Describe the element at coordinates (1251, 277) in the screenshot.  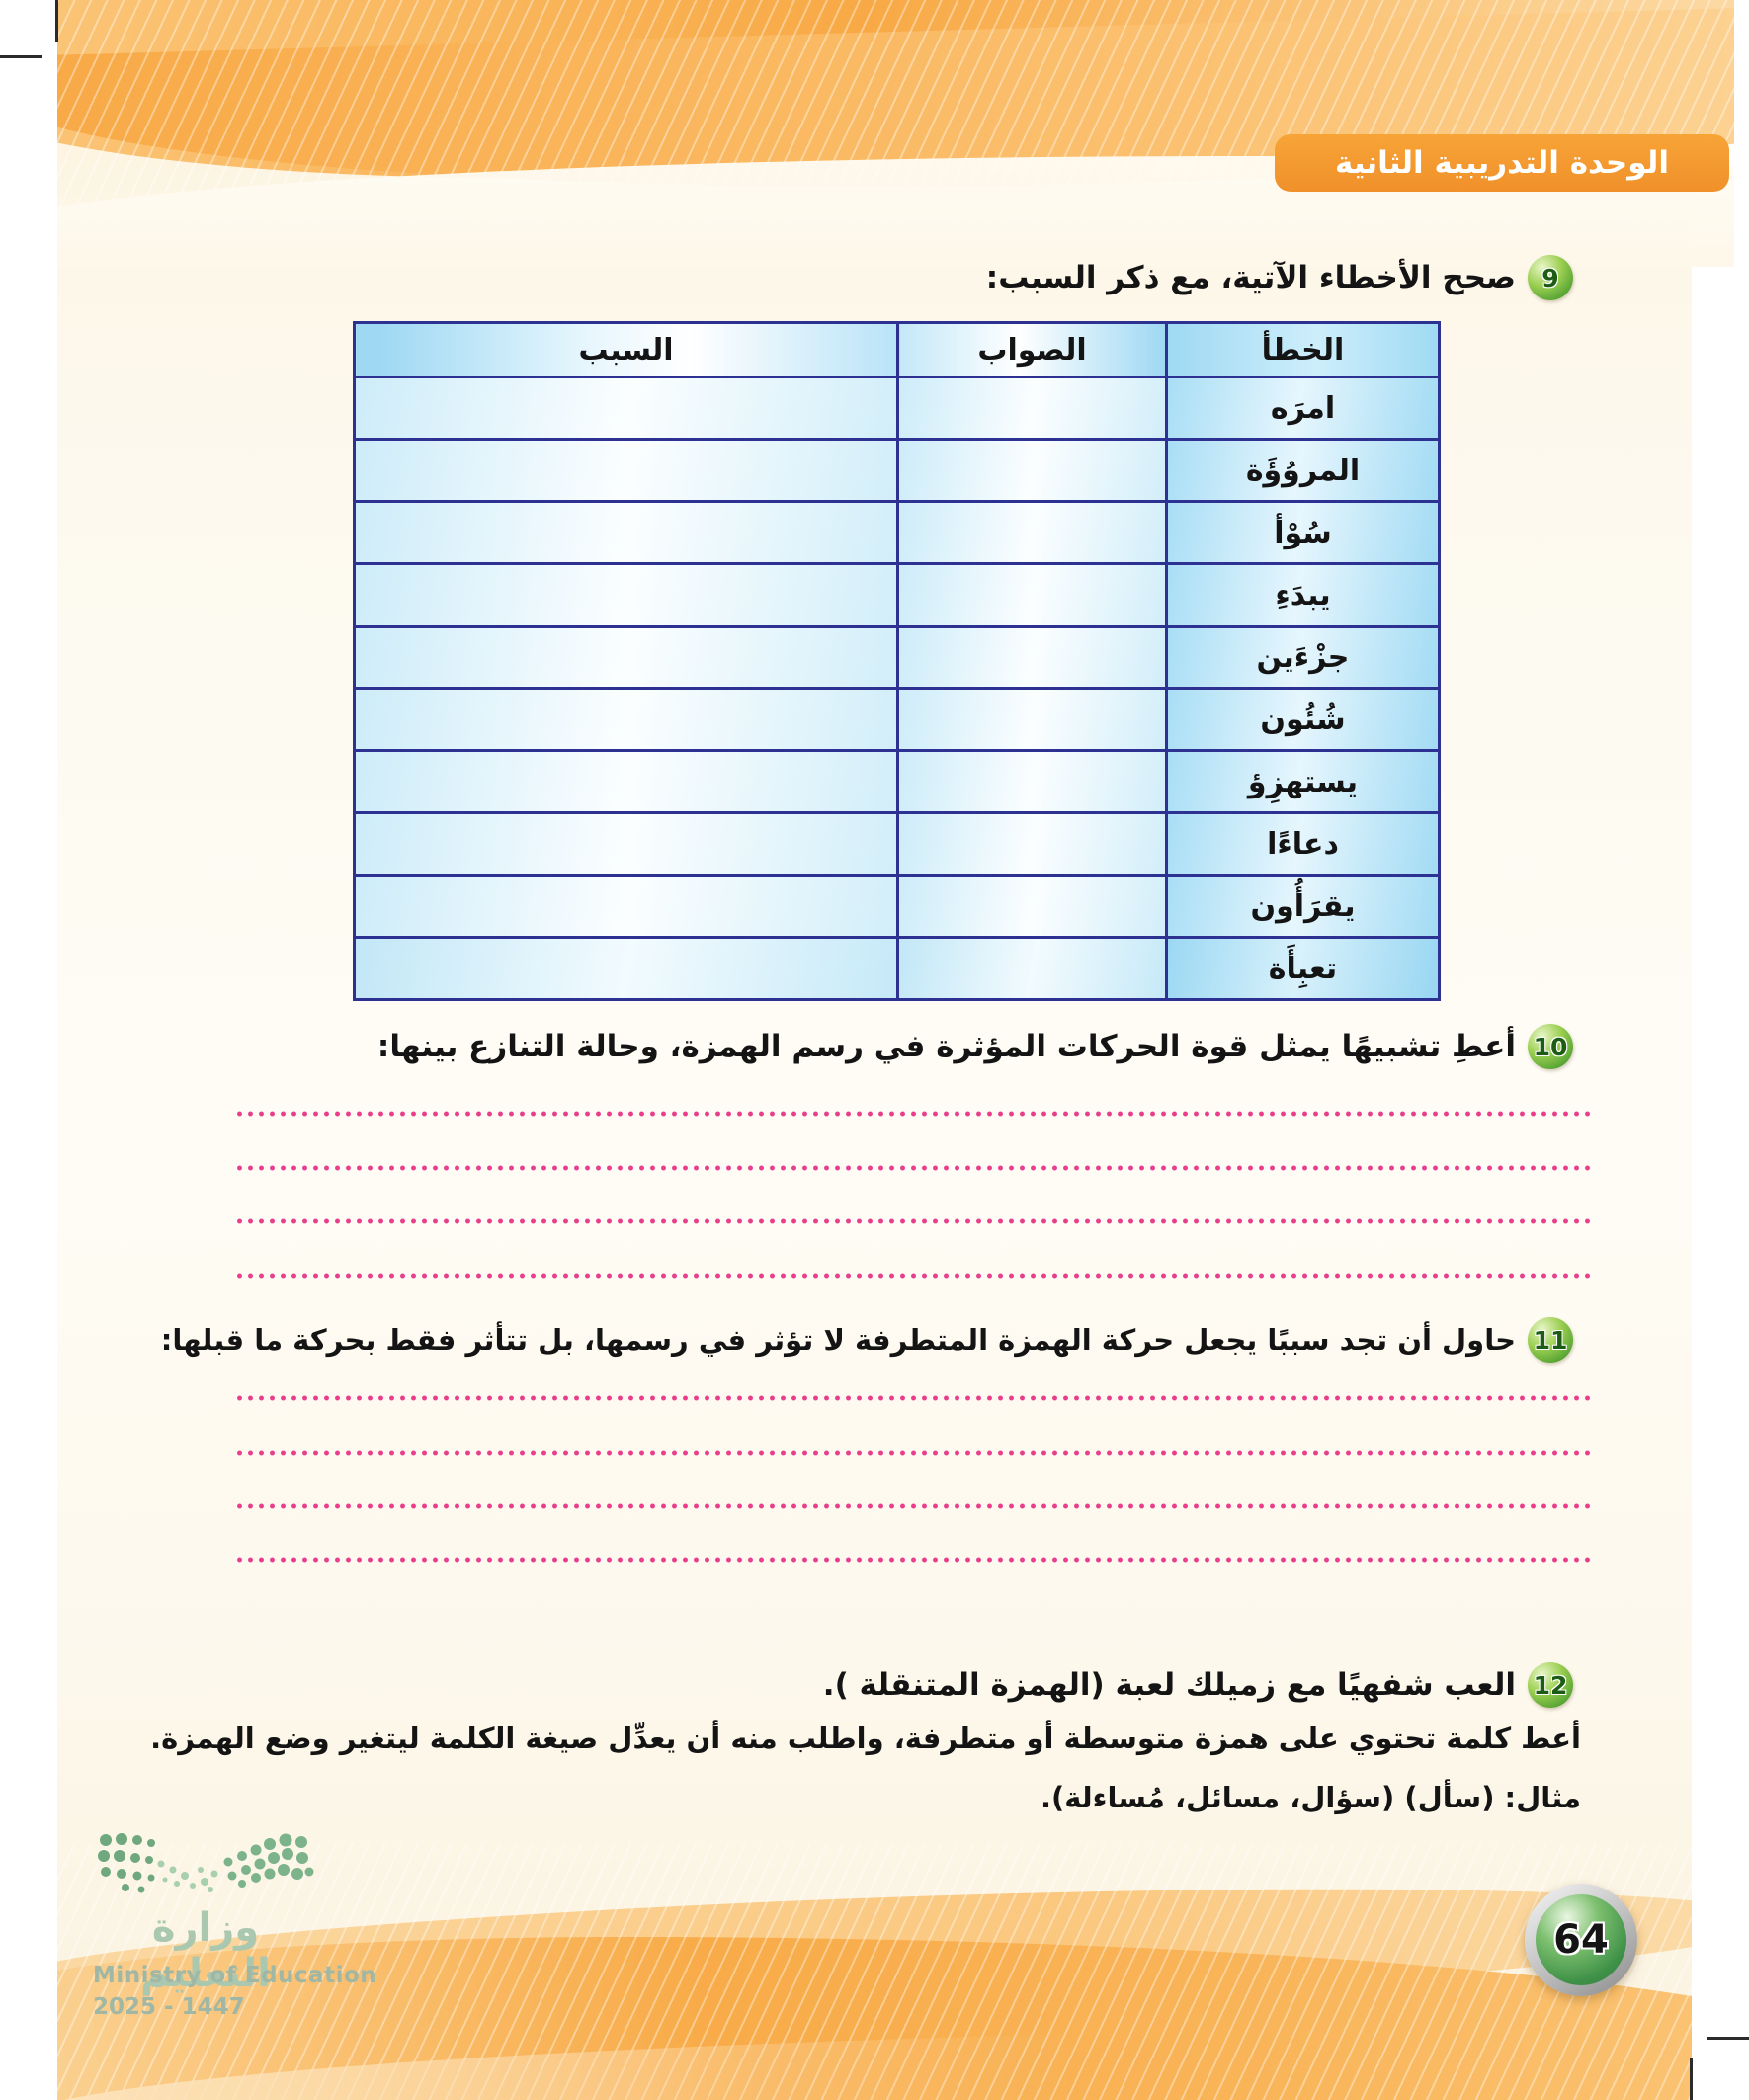
I see `question-prompt: صحح الأخطاء الآتية، مع ذكر السبب:` at that location.